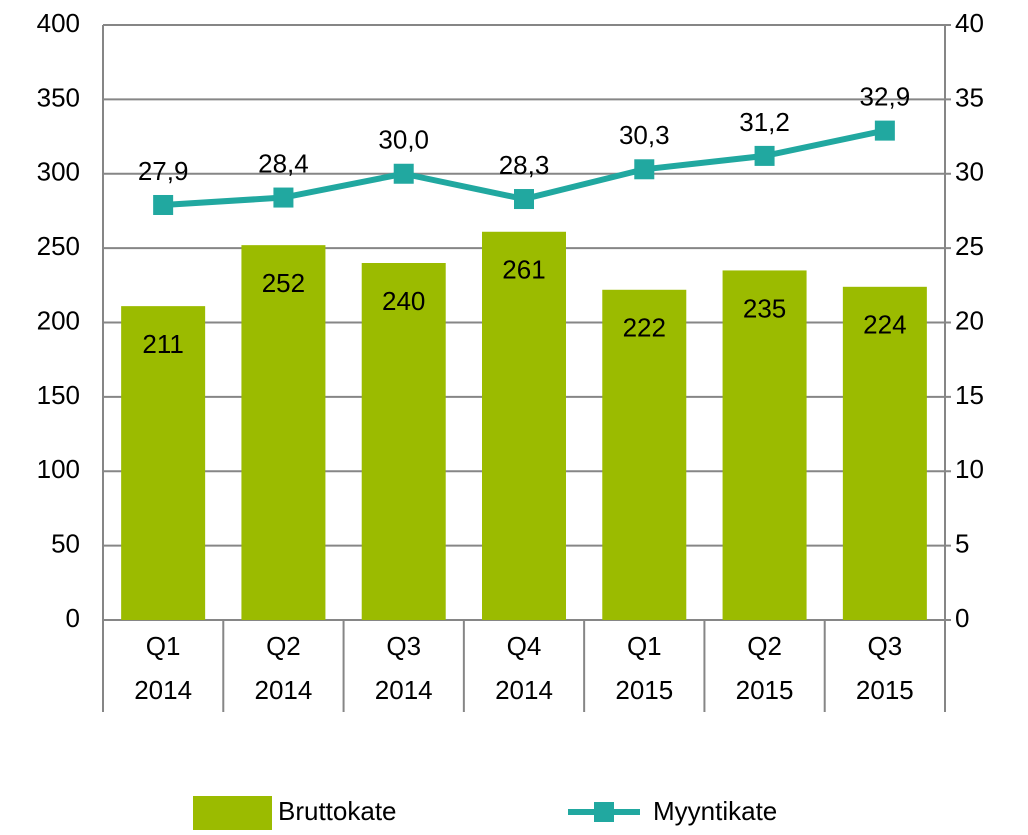 The height and width of the screenshot is (835, 1028). I want to click on data-label: 222, so click(644, 328).